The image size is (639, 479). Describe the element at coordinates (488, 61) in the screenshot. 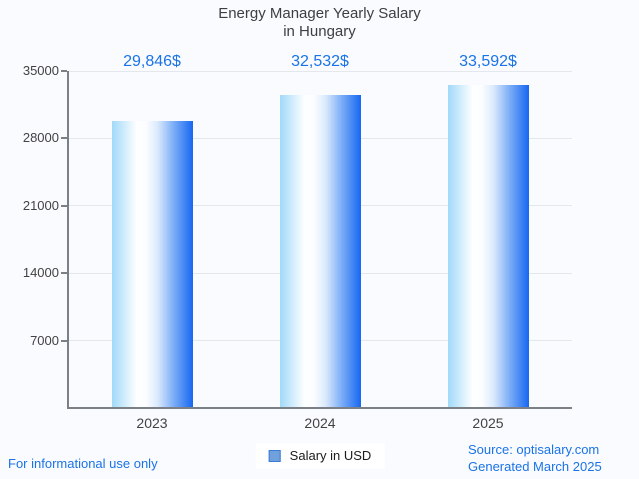

I see `bar-value-label: 33,592$` at that location.